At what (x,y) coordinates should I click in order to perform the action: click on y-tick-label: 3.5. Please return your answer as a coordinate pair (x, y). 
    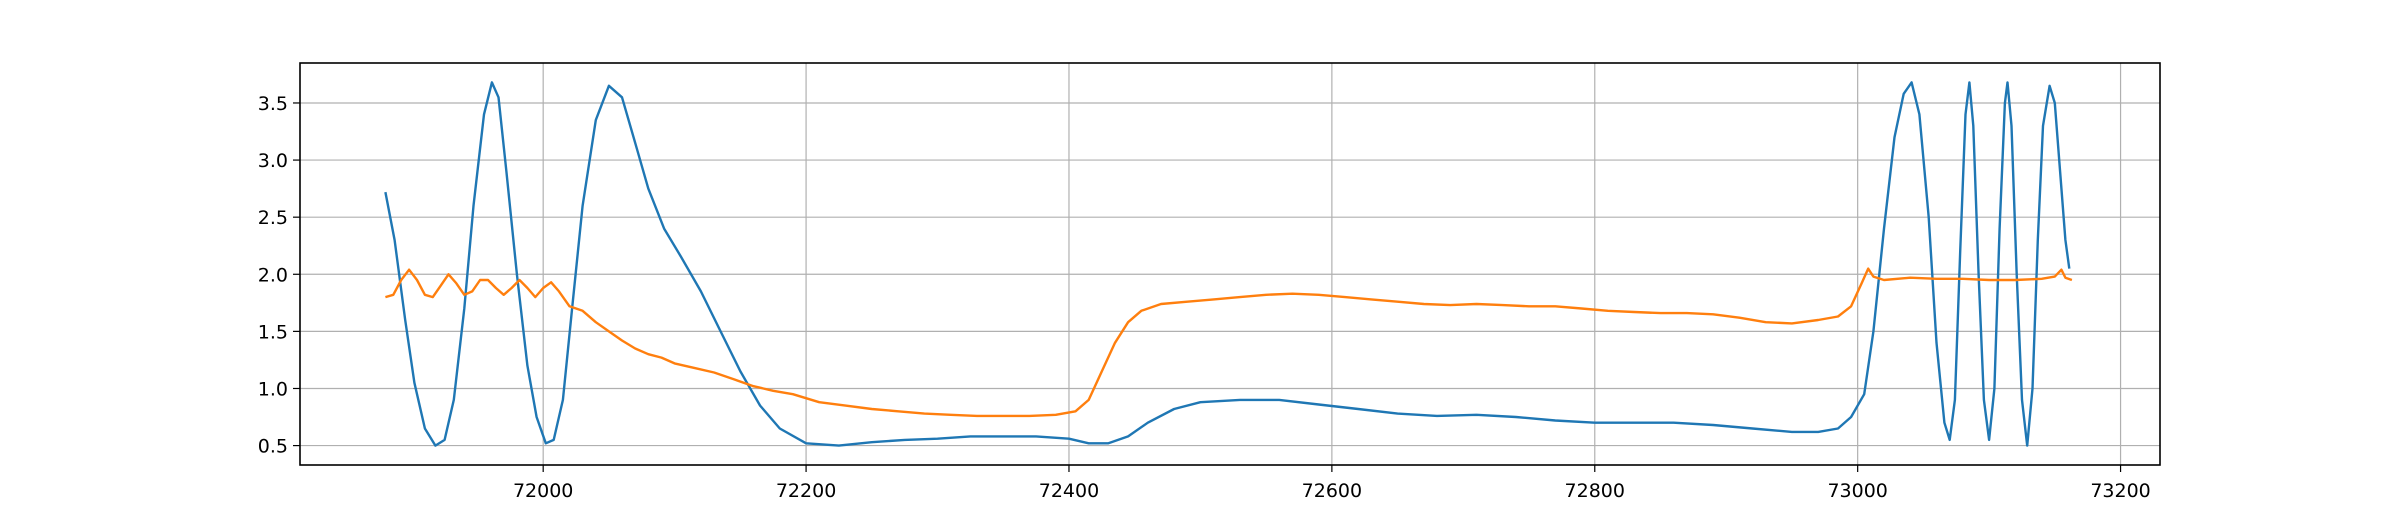
    Looking at the image, I should click on (273, 104).